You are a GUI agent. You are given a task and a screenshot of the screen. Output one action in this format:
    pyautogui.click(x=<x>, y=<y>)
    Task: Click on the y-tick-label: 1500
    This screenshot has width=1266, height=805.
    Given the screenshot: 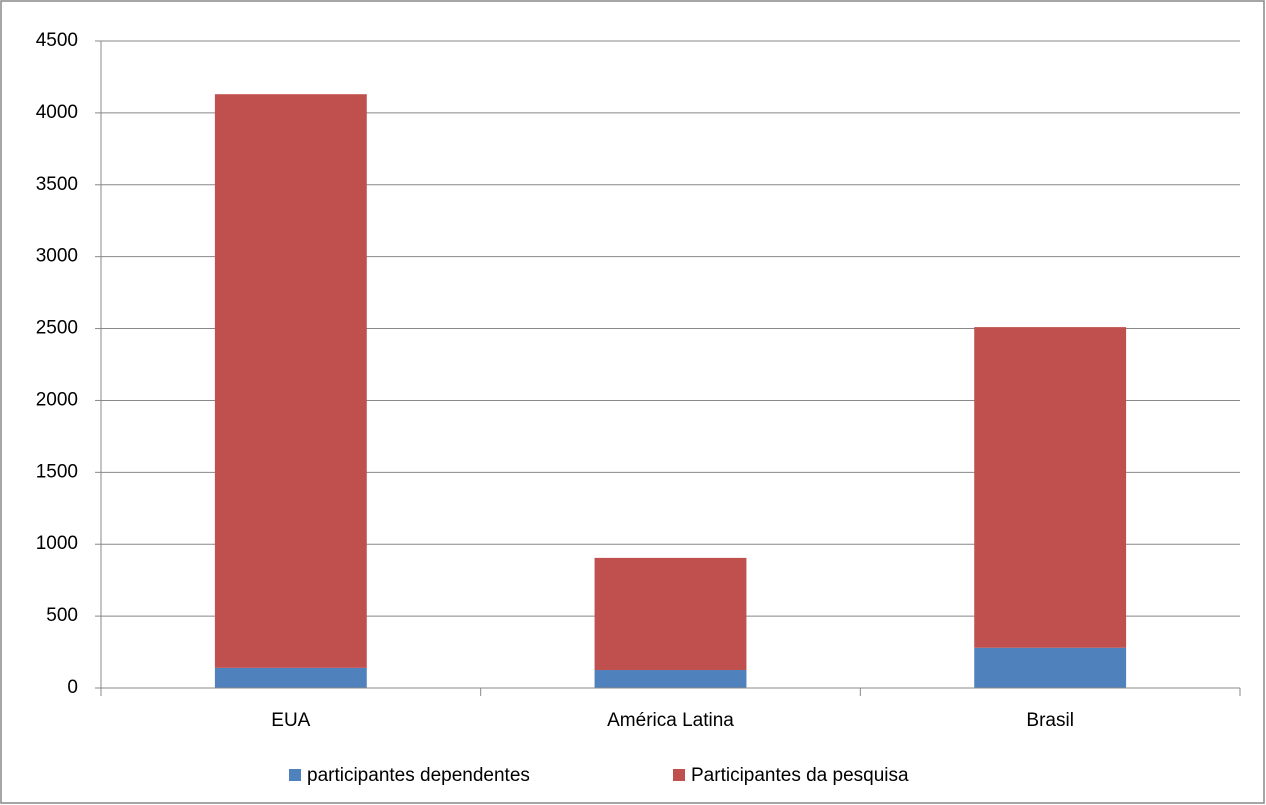 What is the action you would take?
    pyautogui.click(x=57, y=471)
    